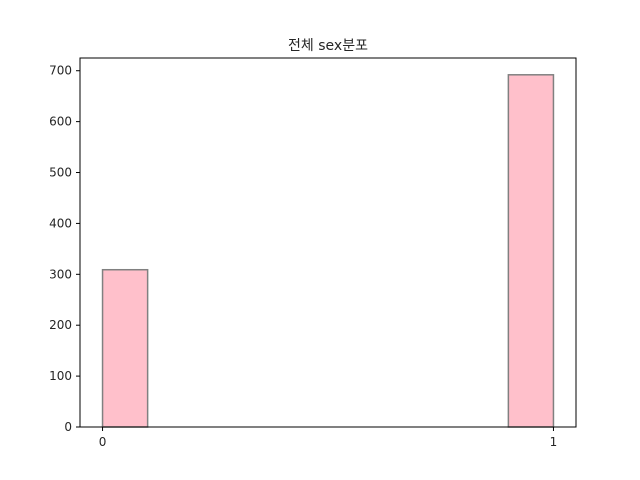 The image size is (640, 480). I want to click on y-tick-label-4: 400, so click(60, 223).